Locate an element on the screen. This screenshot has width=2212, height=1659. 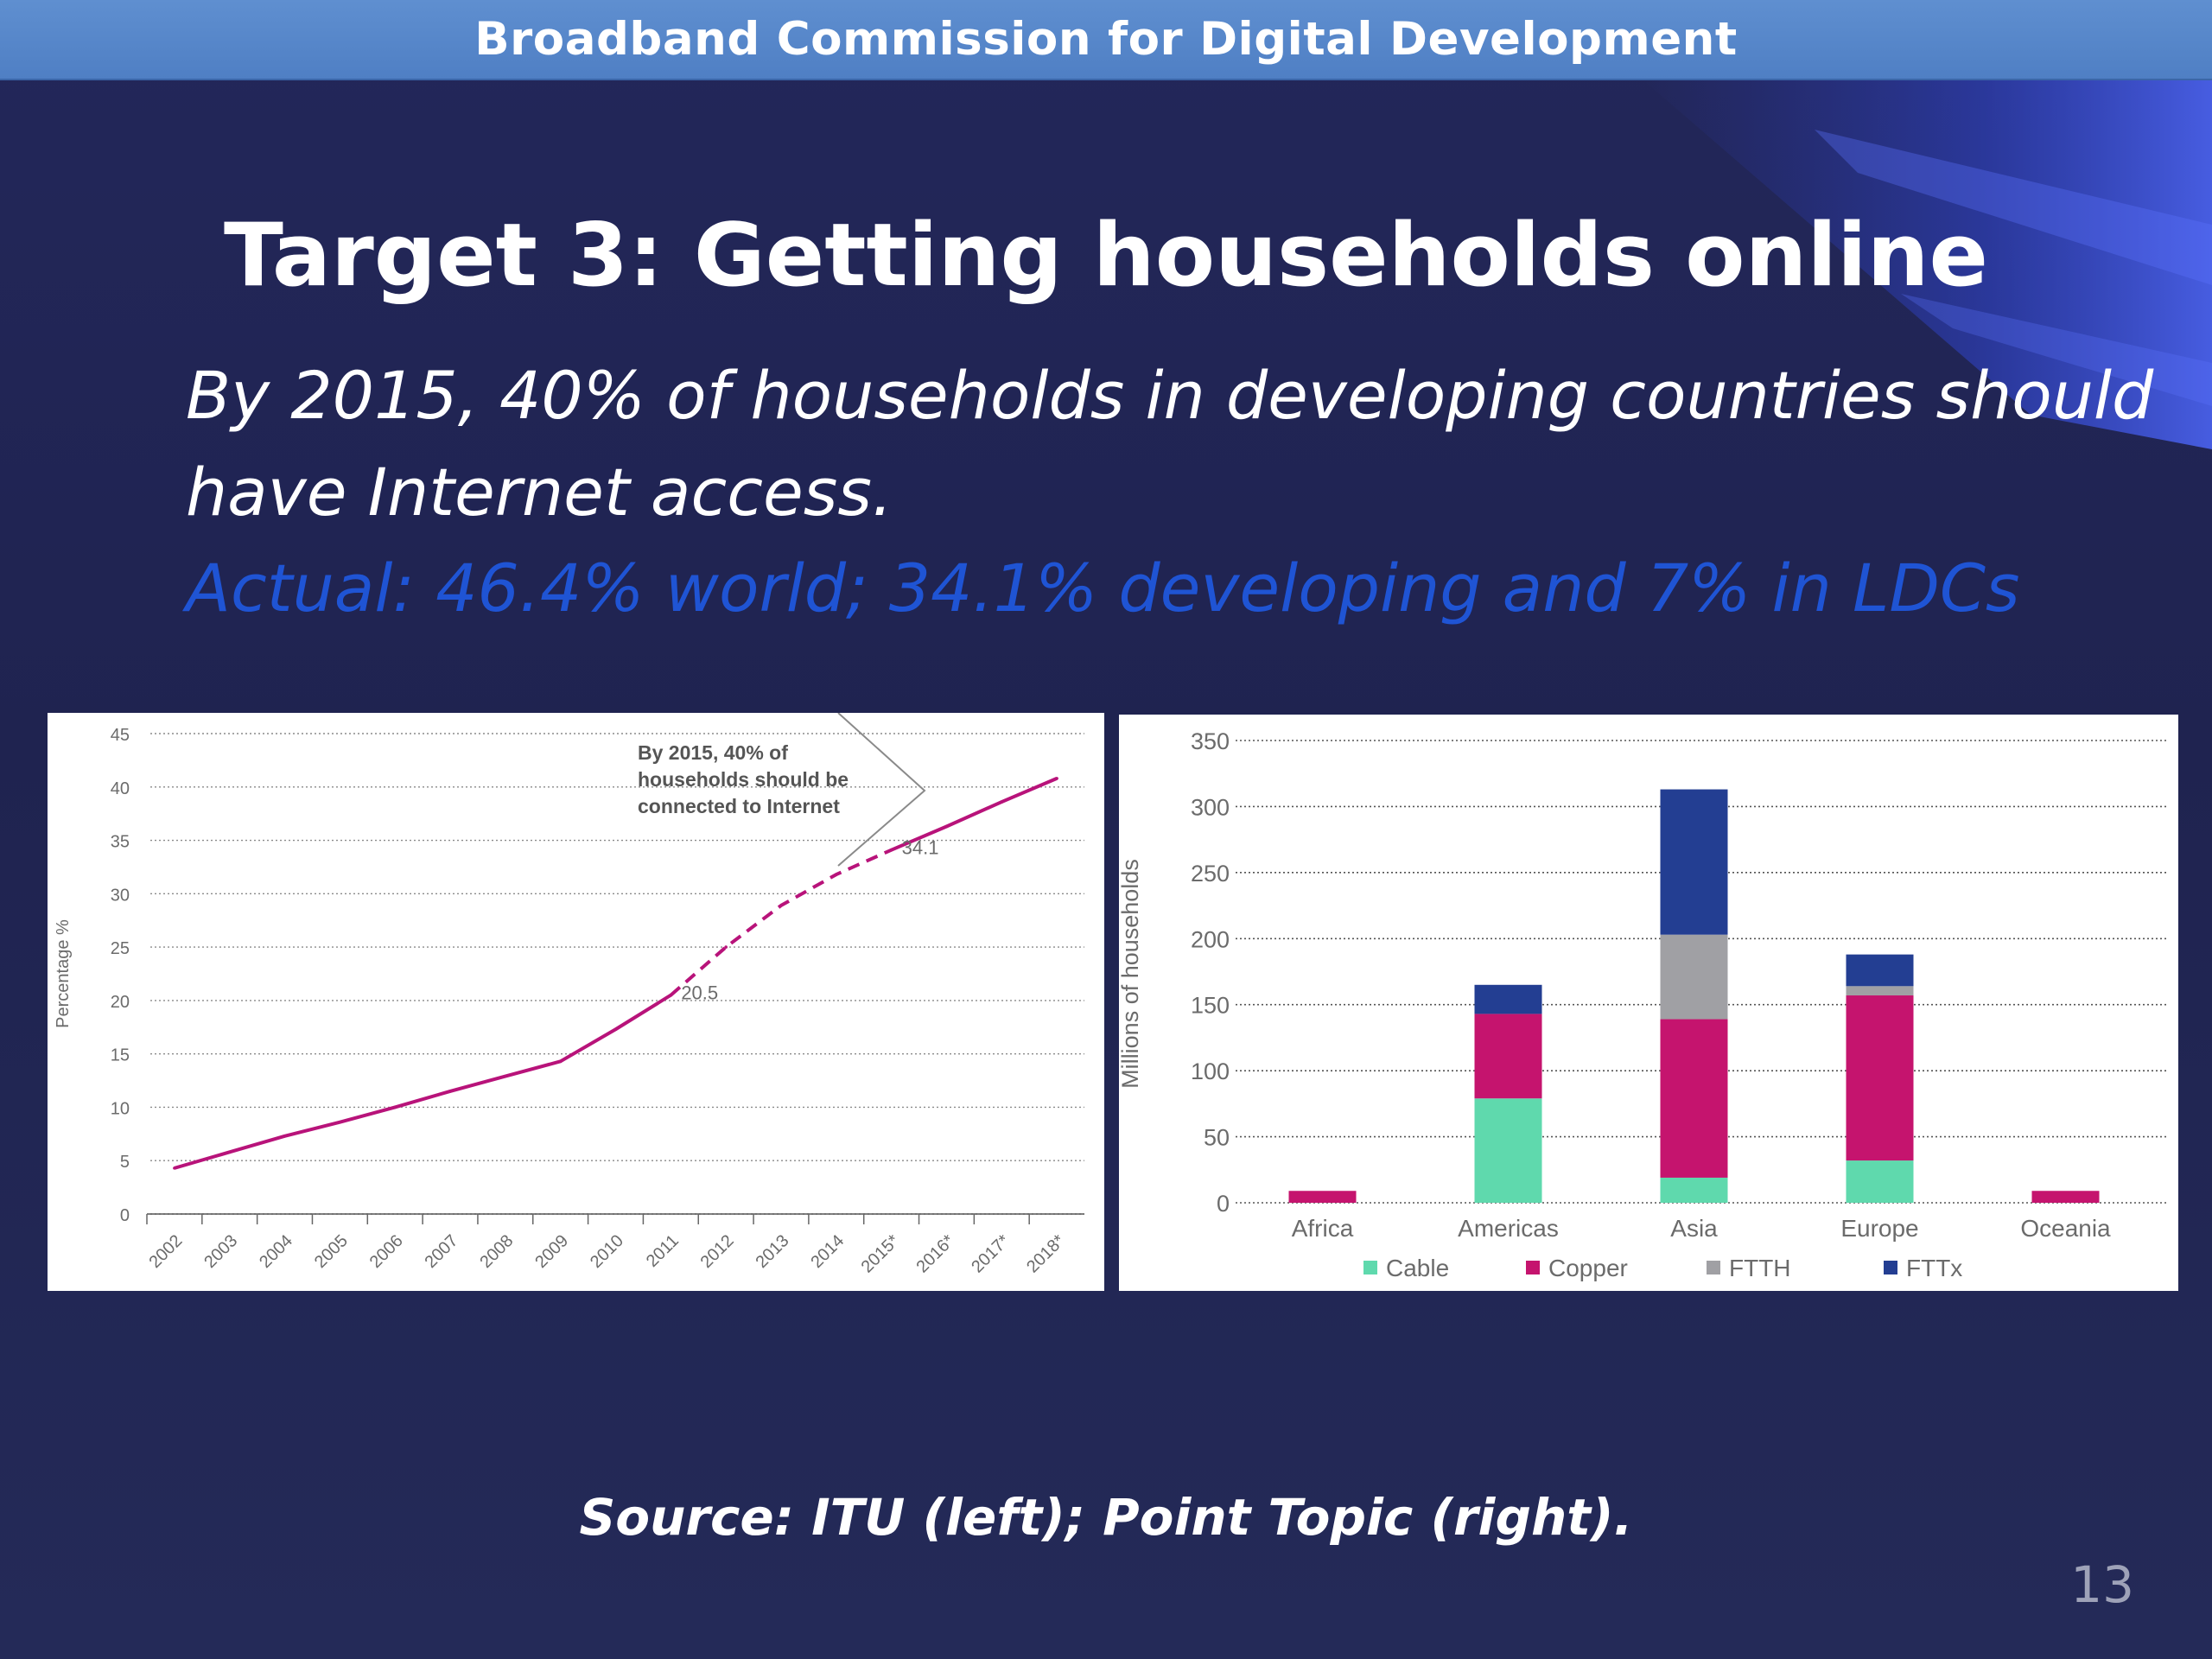
data-label: 20.5 is located at coordinates (699, 993).